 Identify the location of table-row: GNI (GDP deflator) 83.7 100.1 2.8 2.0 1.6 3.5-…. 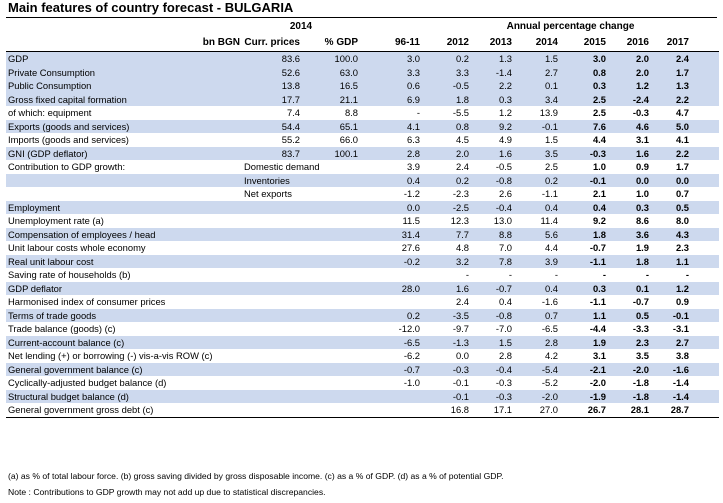
(363, 153).